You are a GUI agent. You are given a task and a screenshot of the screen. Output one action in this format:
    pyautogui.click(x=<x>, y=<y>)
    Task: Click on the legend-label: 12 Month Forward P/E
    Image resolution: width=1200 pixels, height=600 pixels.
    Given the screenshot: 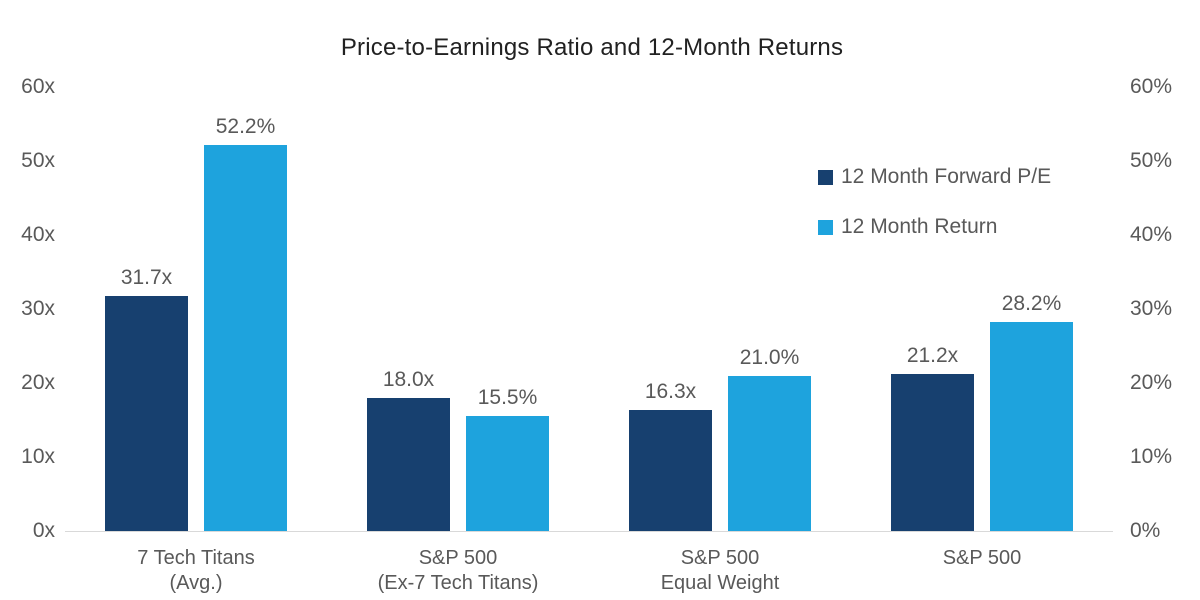 What is the action you would take?
    pyautogui.click(x=946, y=176)
    